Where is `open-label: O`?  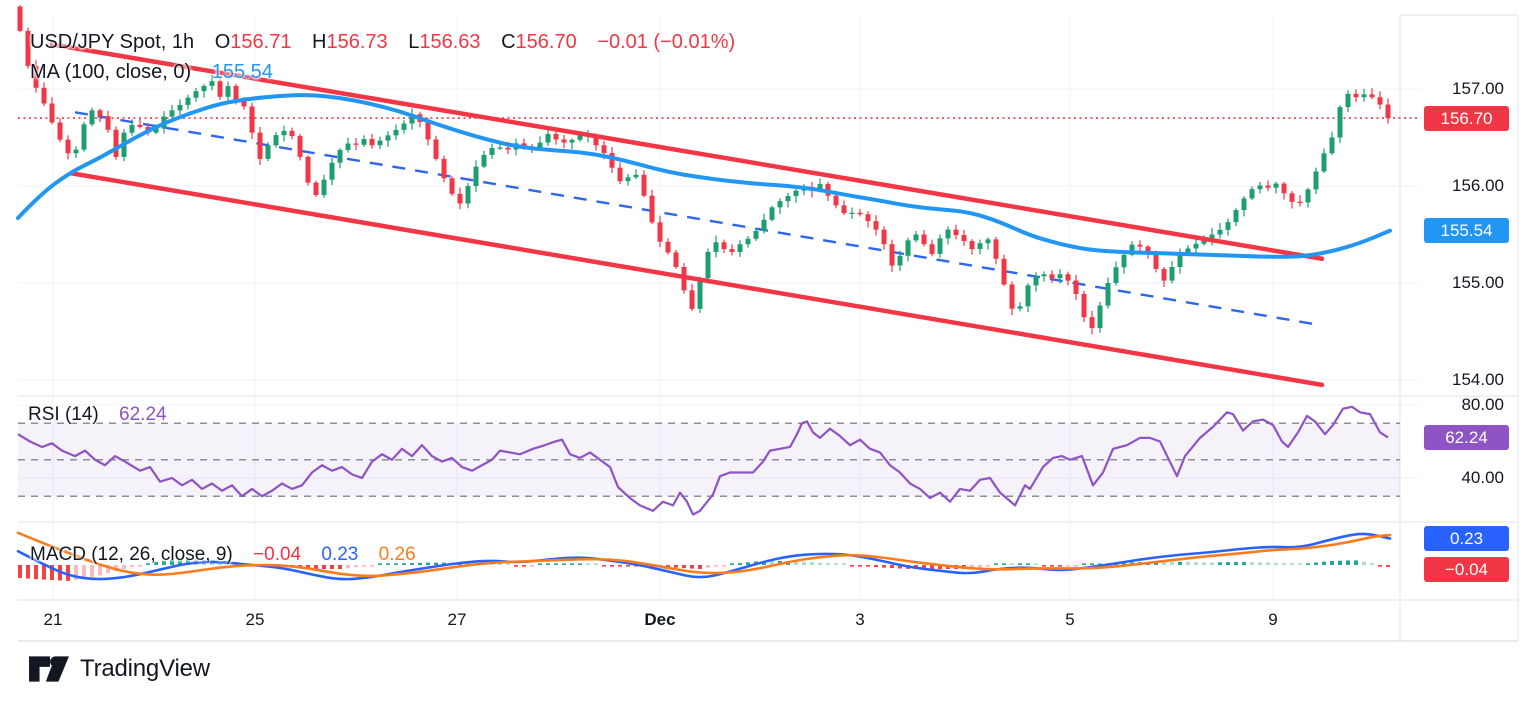 open-label: O is located at coordinates (222, 42).